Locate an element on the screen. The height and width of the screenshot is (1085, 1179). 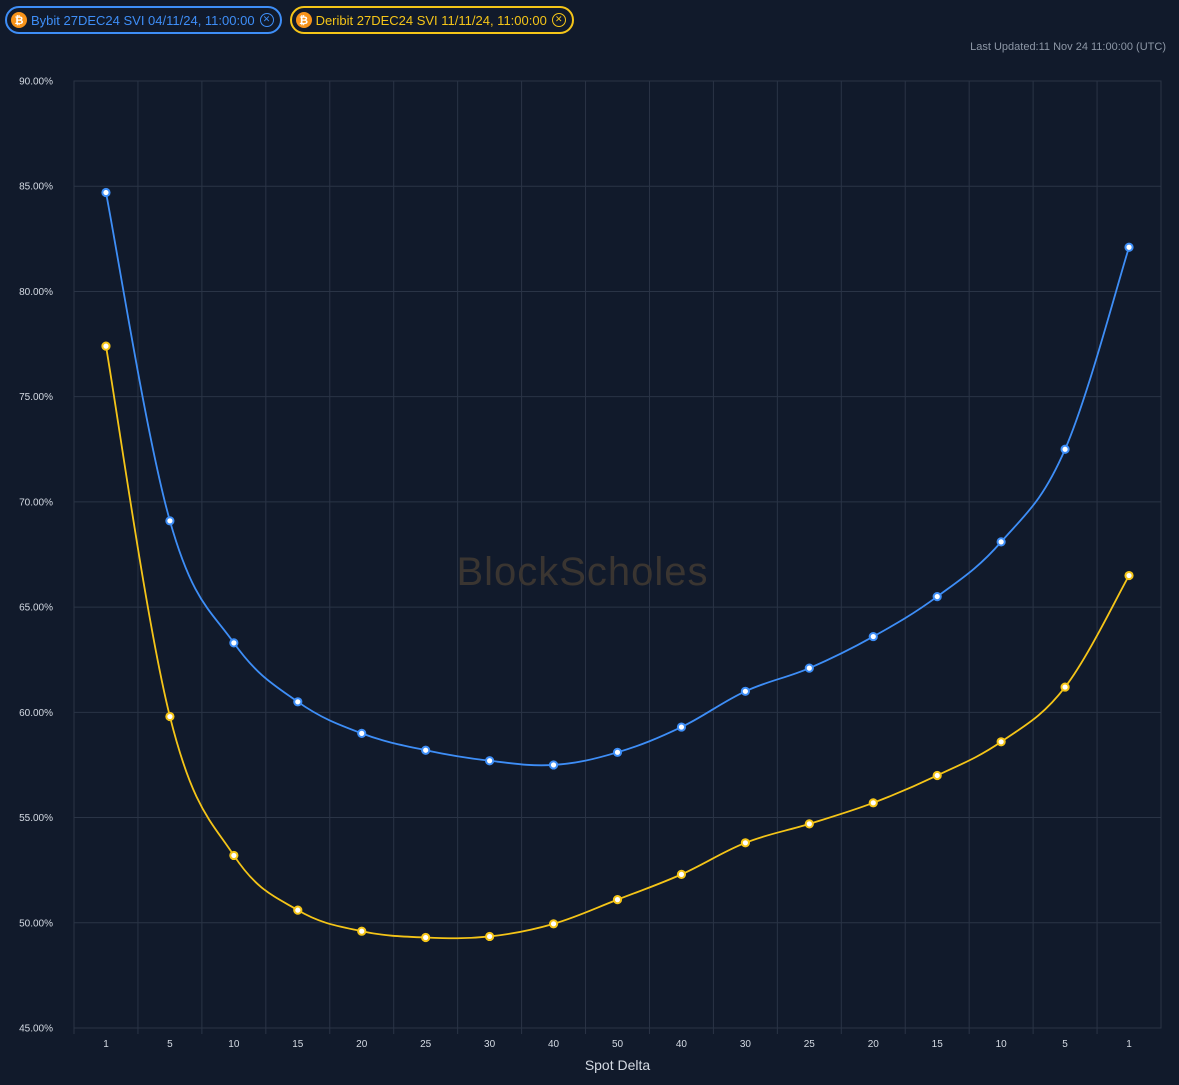
y-tick-label: 55.00% is located at coordinates (36, 818).